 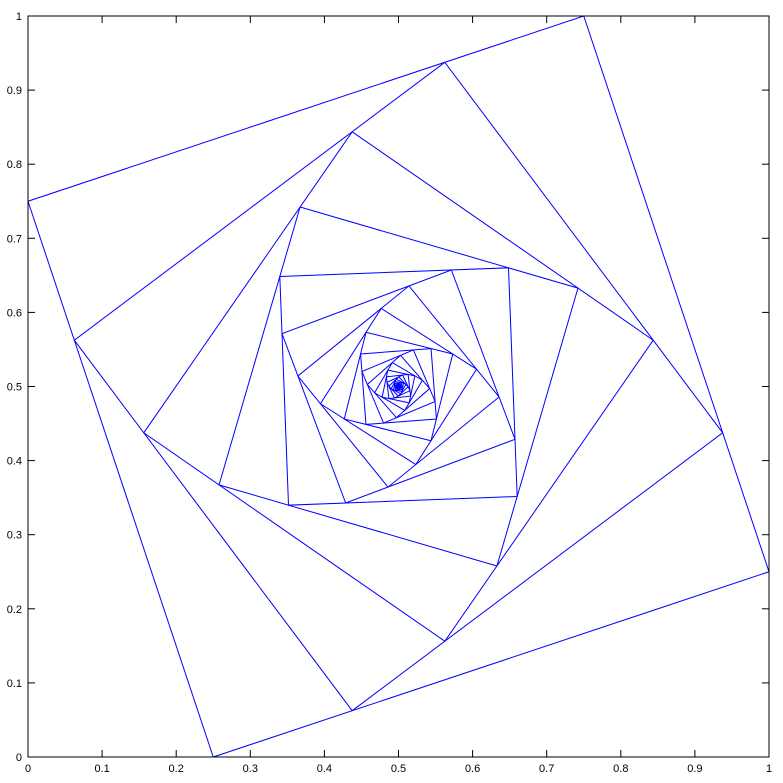 What do you see at coordinates (769, 769) in the screenshot?
I see `x-tick-label: 1` at bounding box center [769, 769].